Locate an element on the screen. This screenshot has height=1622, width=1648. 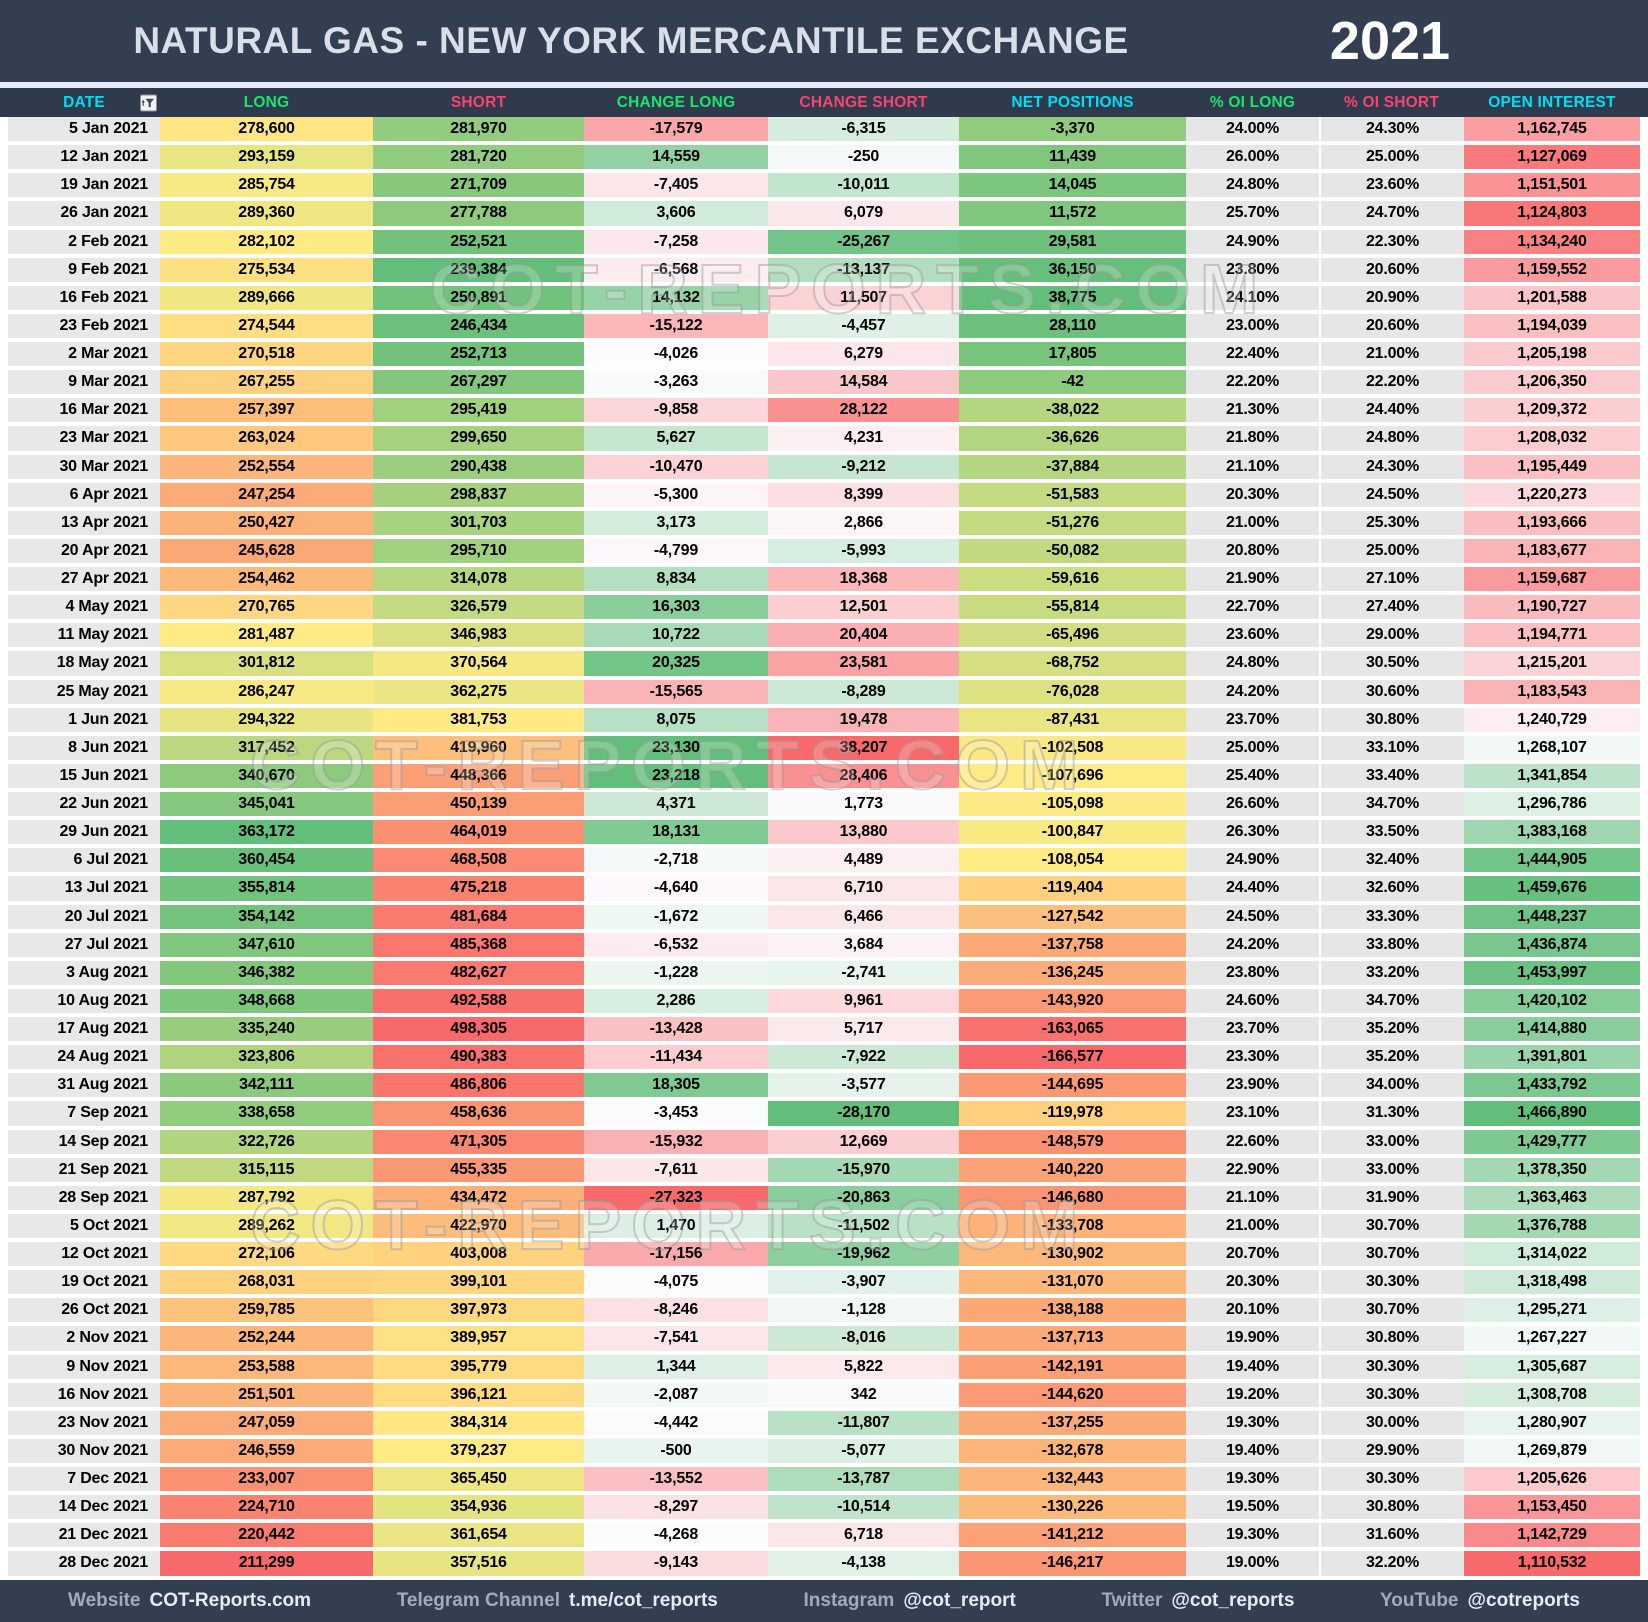
change-short-cell: -3,577 is located at coordinates (863, 1086).